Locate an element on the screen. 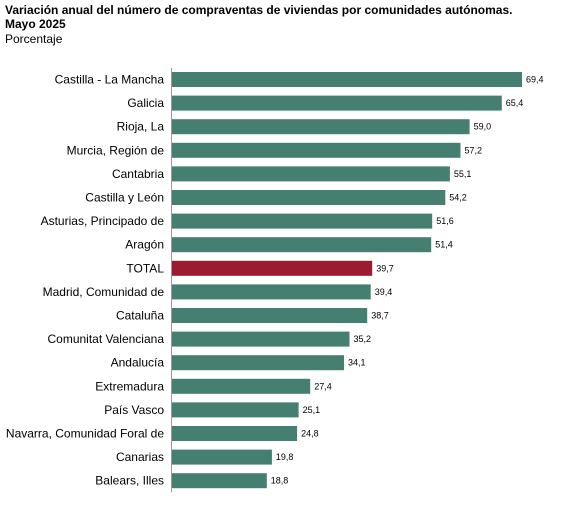 Image resolution: width=562 pixels, height=509 pixels. category-label: Cantabria is located at coordinates (138, 174).